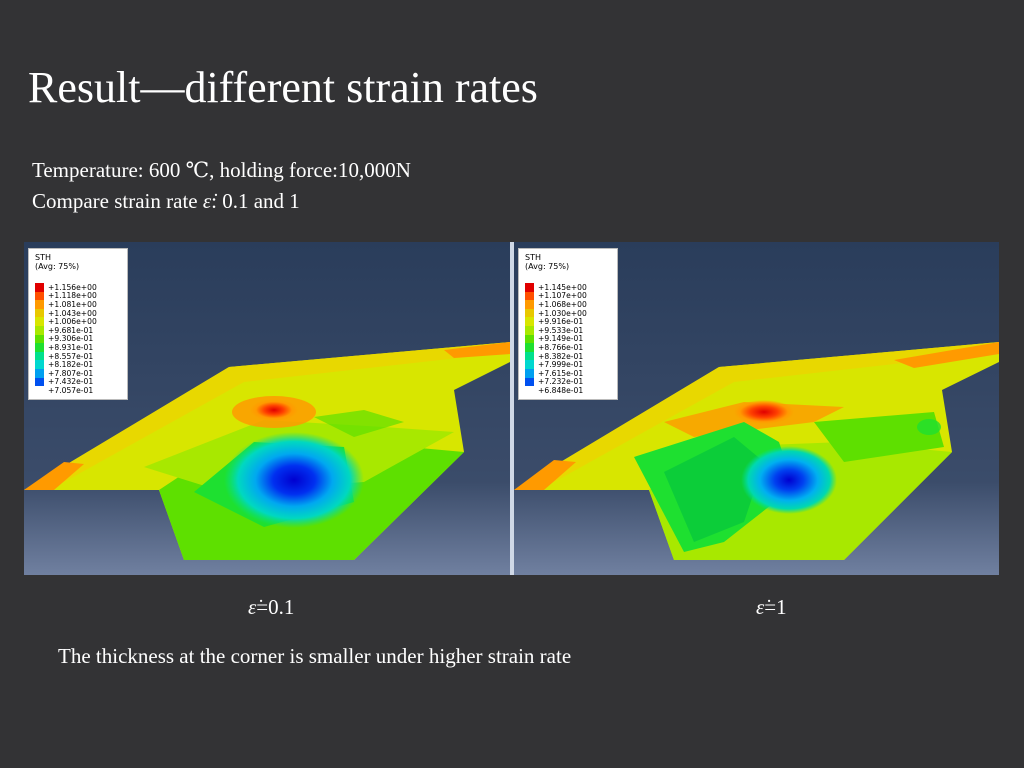 This screenshot has height=768, width=1024. I want to click on legend-row: +1.107e+00, so click(556, 296).